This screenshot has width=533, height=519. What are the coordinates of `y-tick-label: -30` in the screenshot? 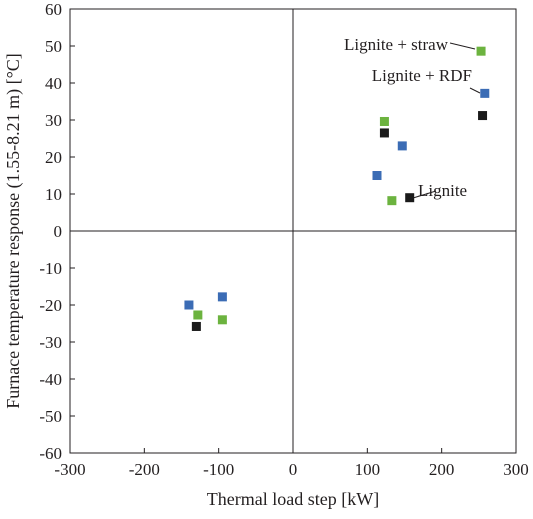 It's located at (50, 342).